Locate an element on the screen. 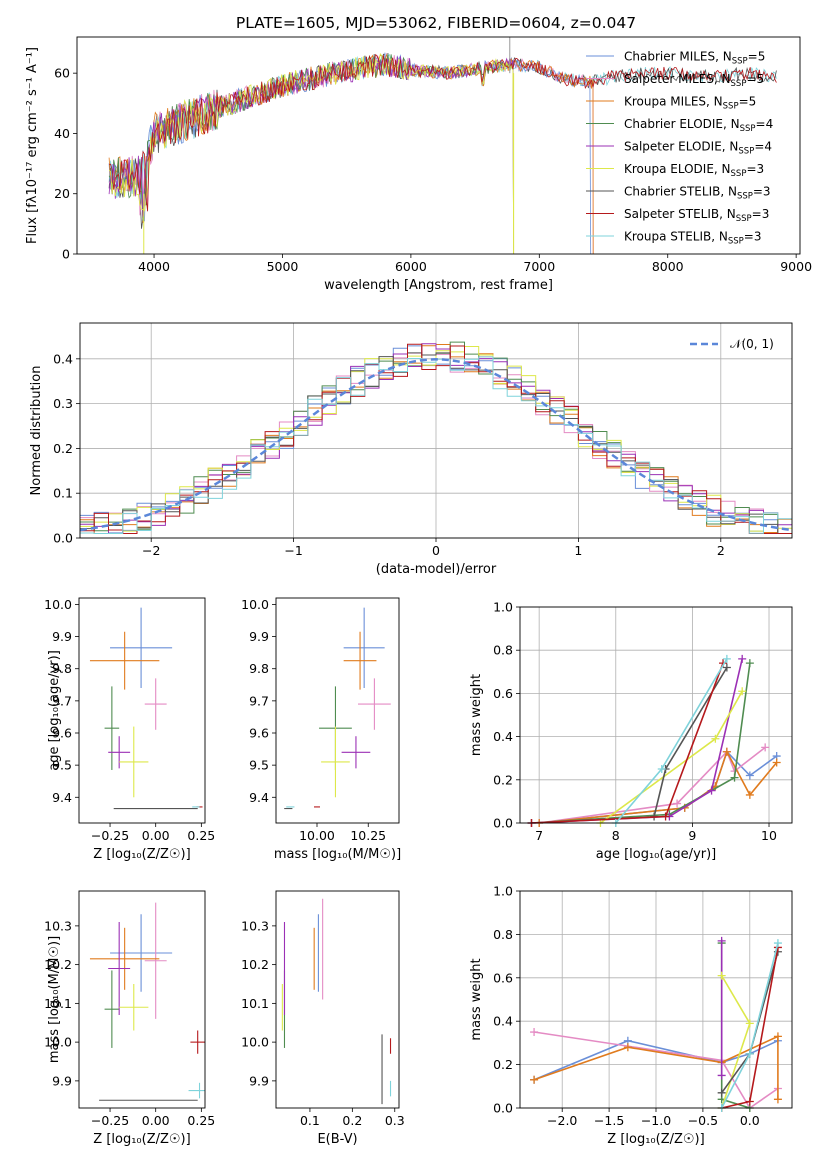 The height and width of the screenshot is (1170, 819). legend-label: Salpeter MILES, NSSP=5 is located at coordinates (694, 80).